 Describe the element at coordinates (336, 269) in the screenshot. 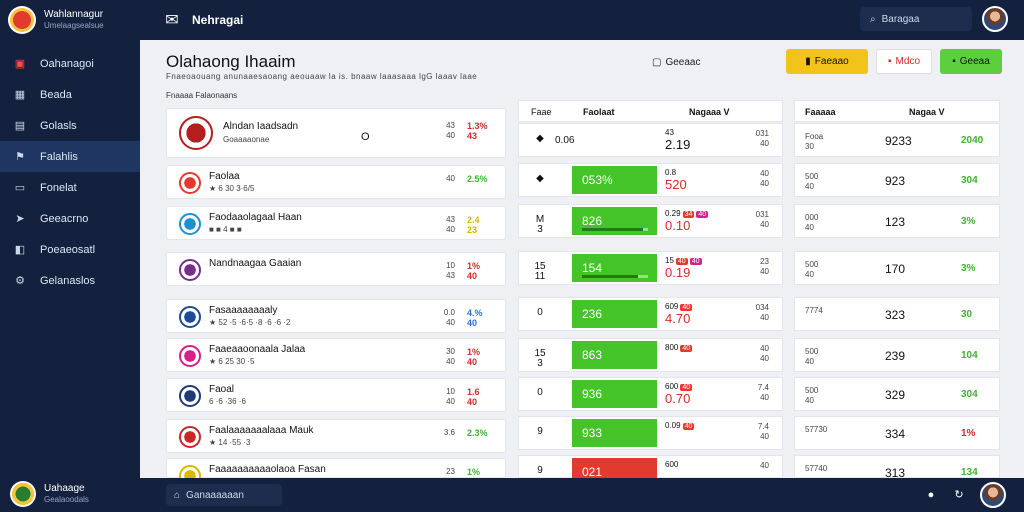

I see `team-row: Nandnaagaa Gaaian 10 43 1% 40` at that location.